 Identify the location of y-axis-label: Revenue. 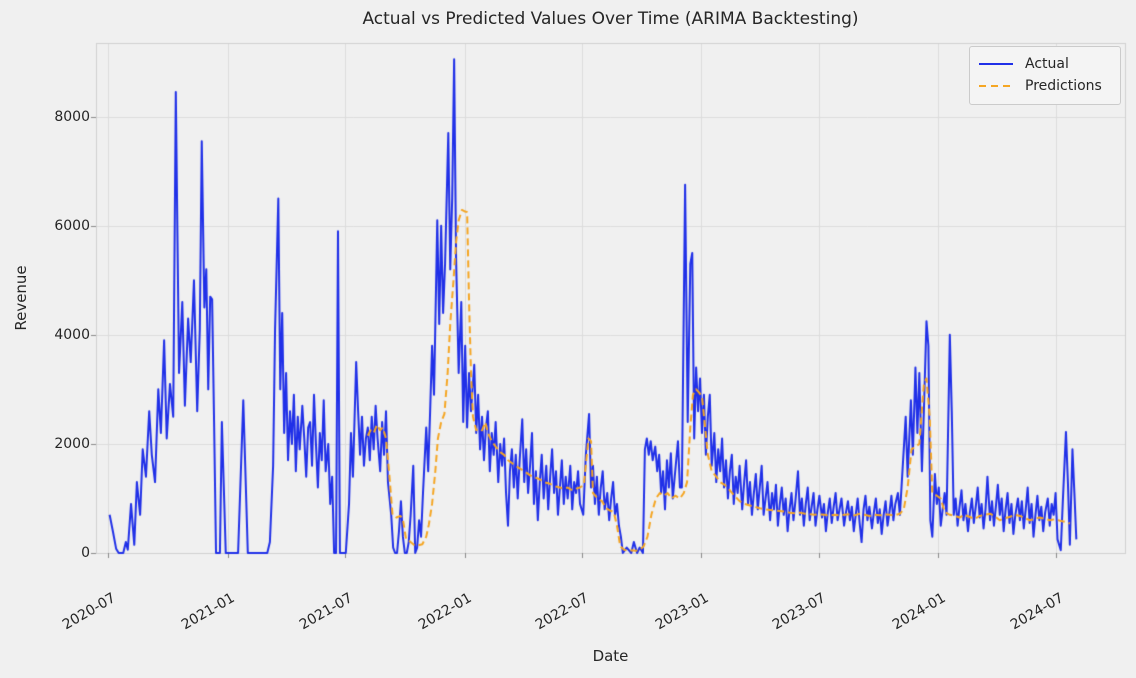
(21, 298).